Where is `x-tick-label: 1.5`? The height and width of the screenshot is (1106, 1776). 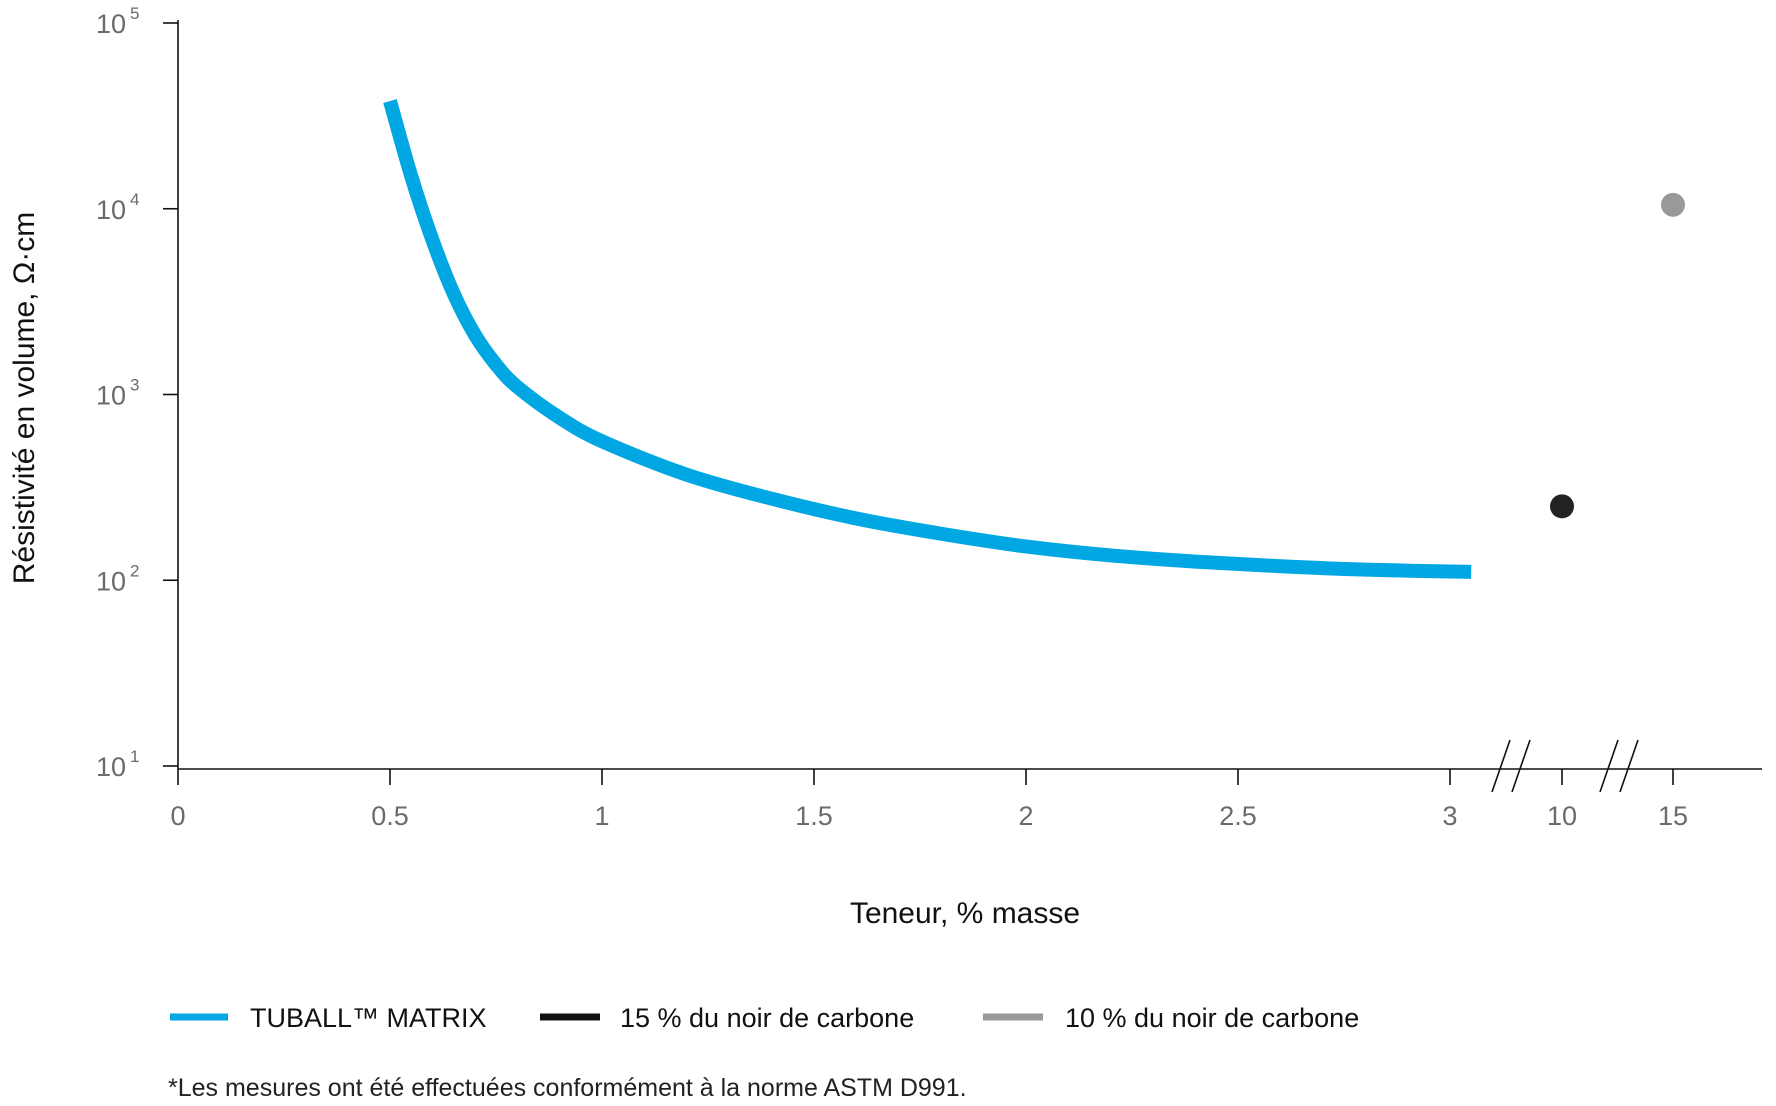 x-tick-label: 1.5 is located at coordinates (814, 816).